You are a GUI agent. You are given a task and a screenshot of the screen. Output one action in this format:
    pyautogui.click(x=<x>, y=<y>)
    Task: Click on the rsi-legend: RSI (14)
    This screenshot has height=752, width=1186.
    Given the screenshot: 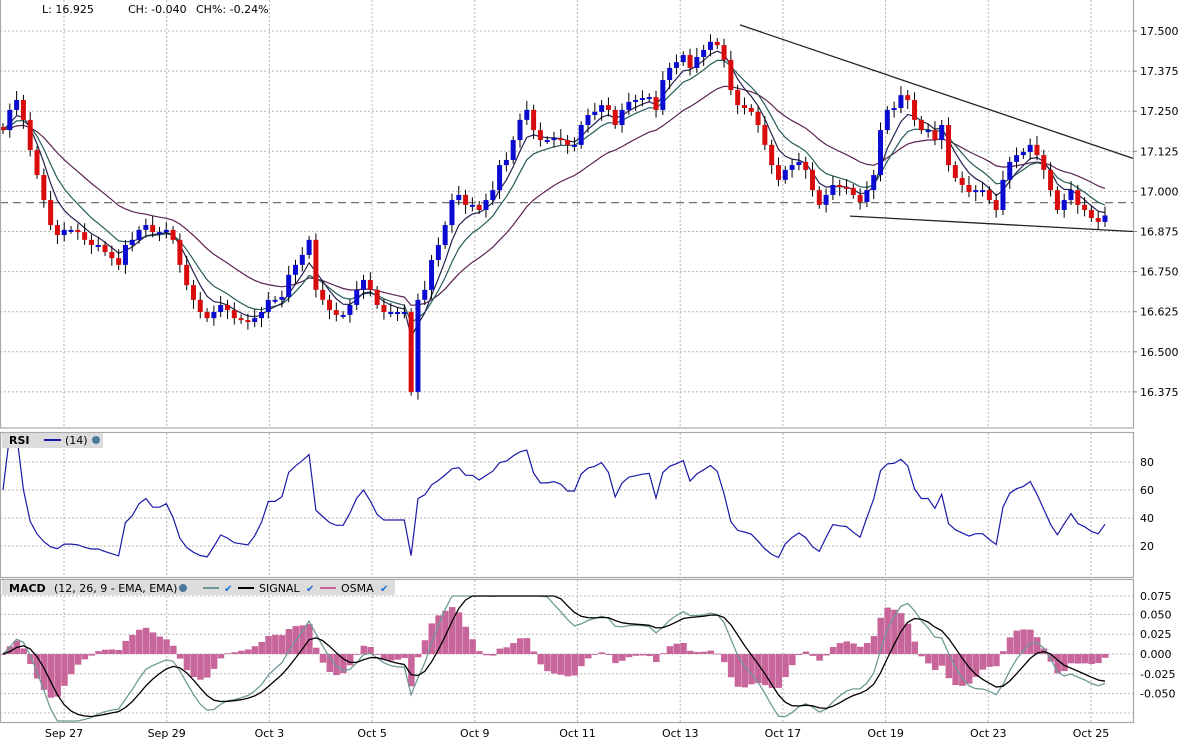 What is the action you would take?
    pyautogui.click(x=52, y=440)
    